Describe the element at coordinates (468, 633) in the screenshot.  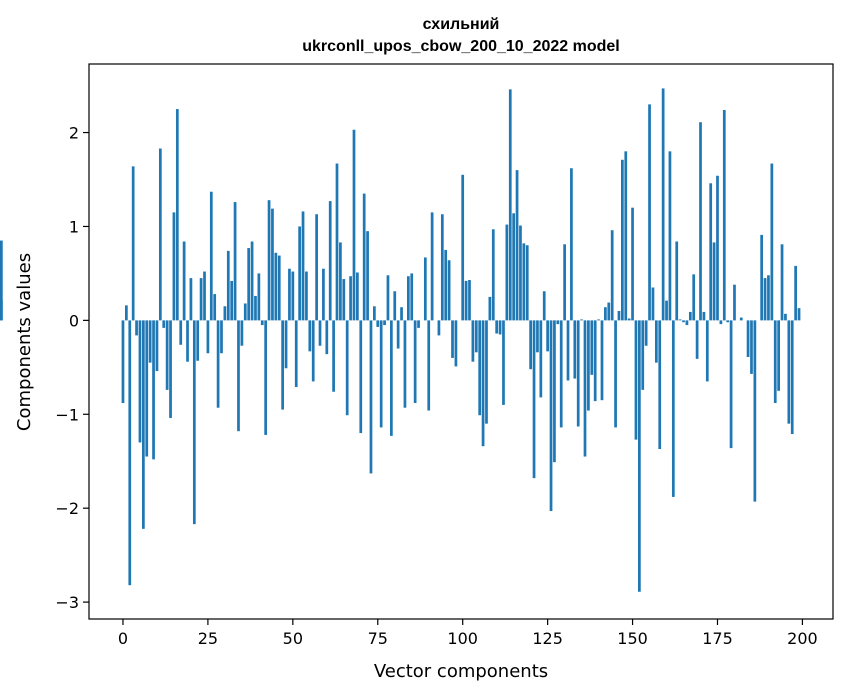
I see `x-axis-ticks: 0 25 50 75 100 125 150 175 200` at that location.